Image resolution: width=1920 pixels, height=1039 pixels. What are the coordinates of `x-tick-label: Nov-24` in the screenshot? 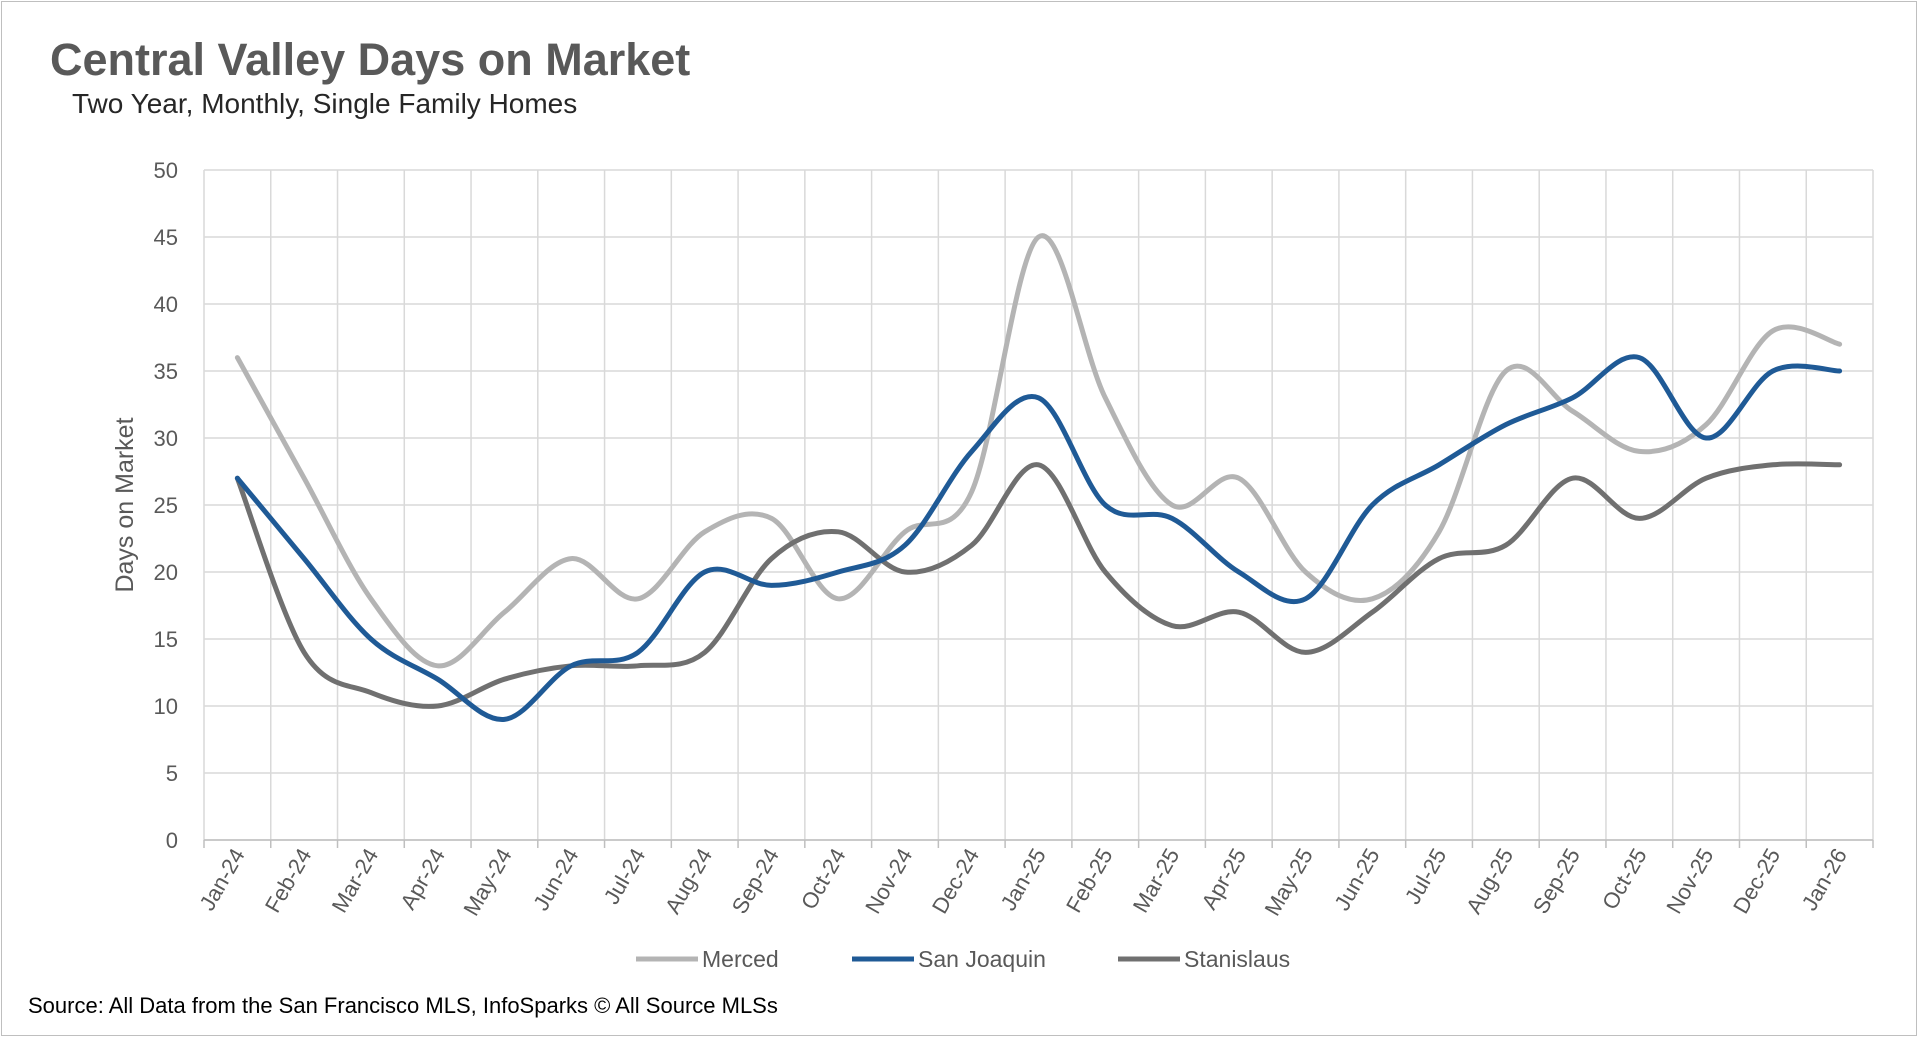 It's located at (888, 881).